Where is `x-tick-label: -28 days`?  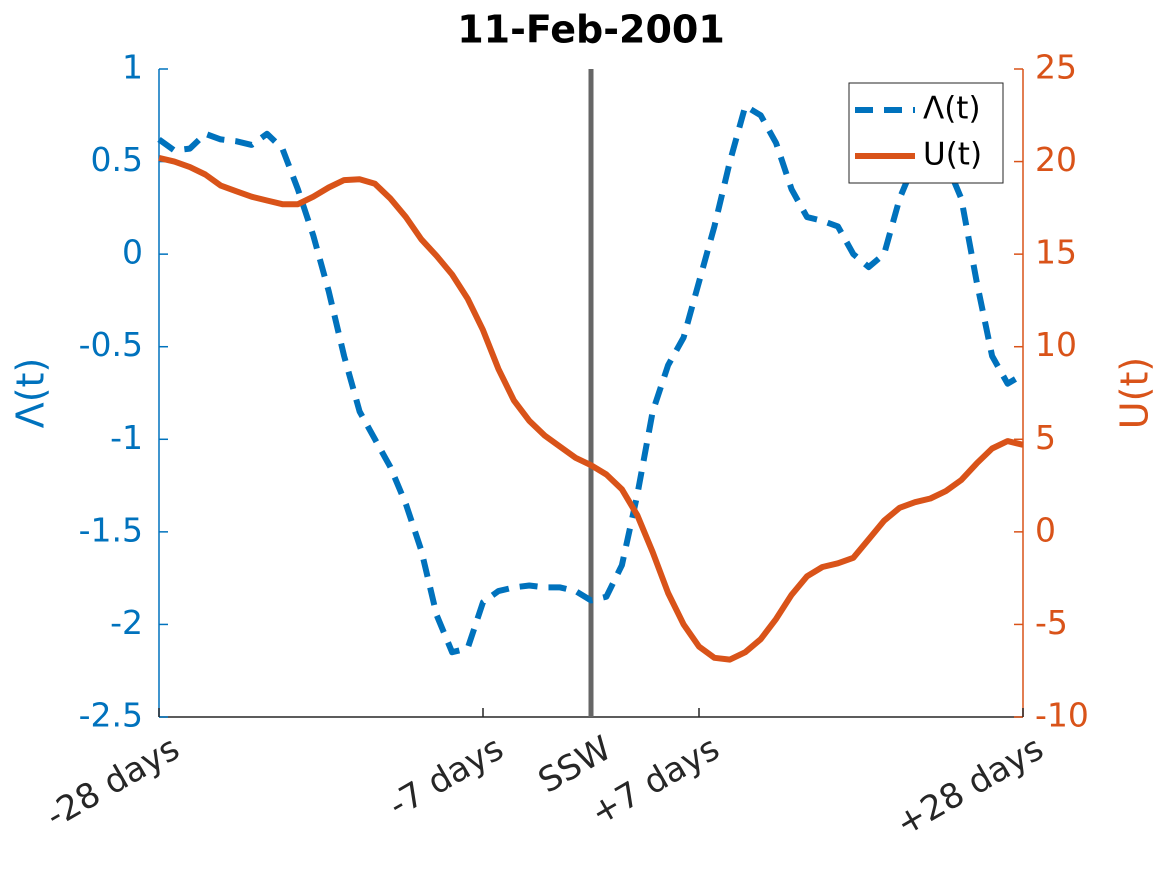 x-tick-label: -28 days is located at coordinates (112, 782).